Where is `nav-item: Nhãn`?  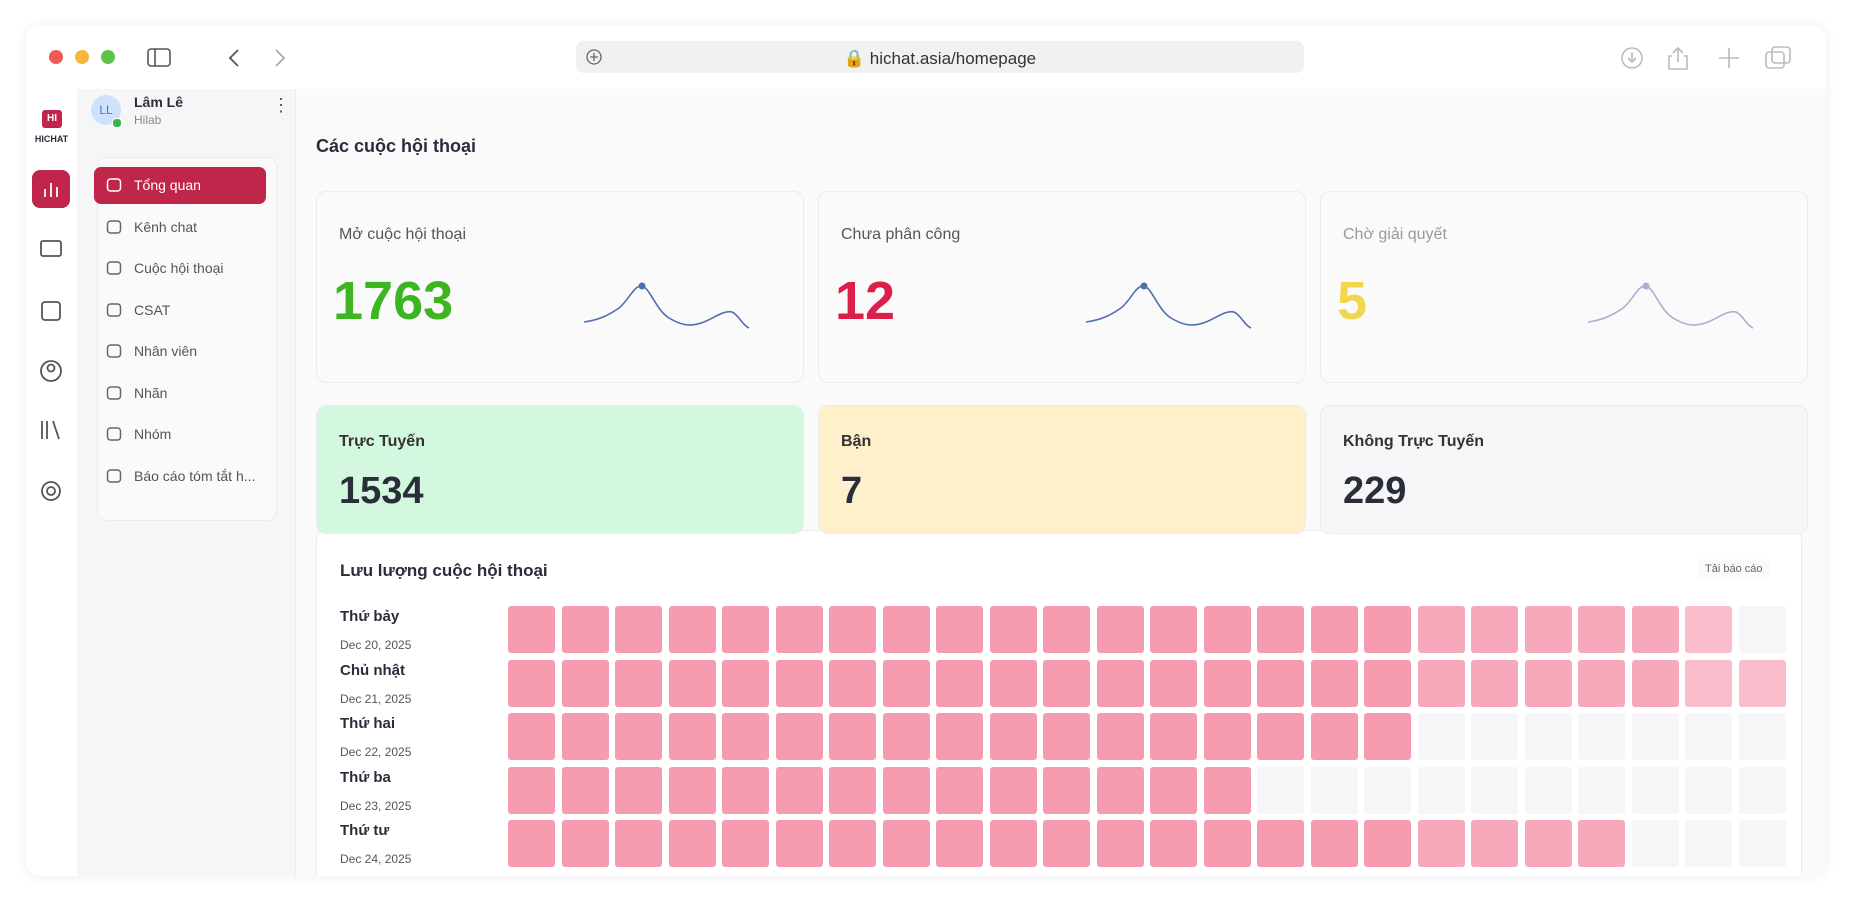
nav-item: Nhãn is located at coordinates (180, 393).